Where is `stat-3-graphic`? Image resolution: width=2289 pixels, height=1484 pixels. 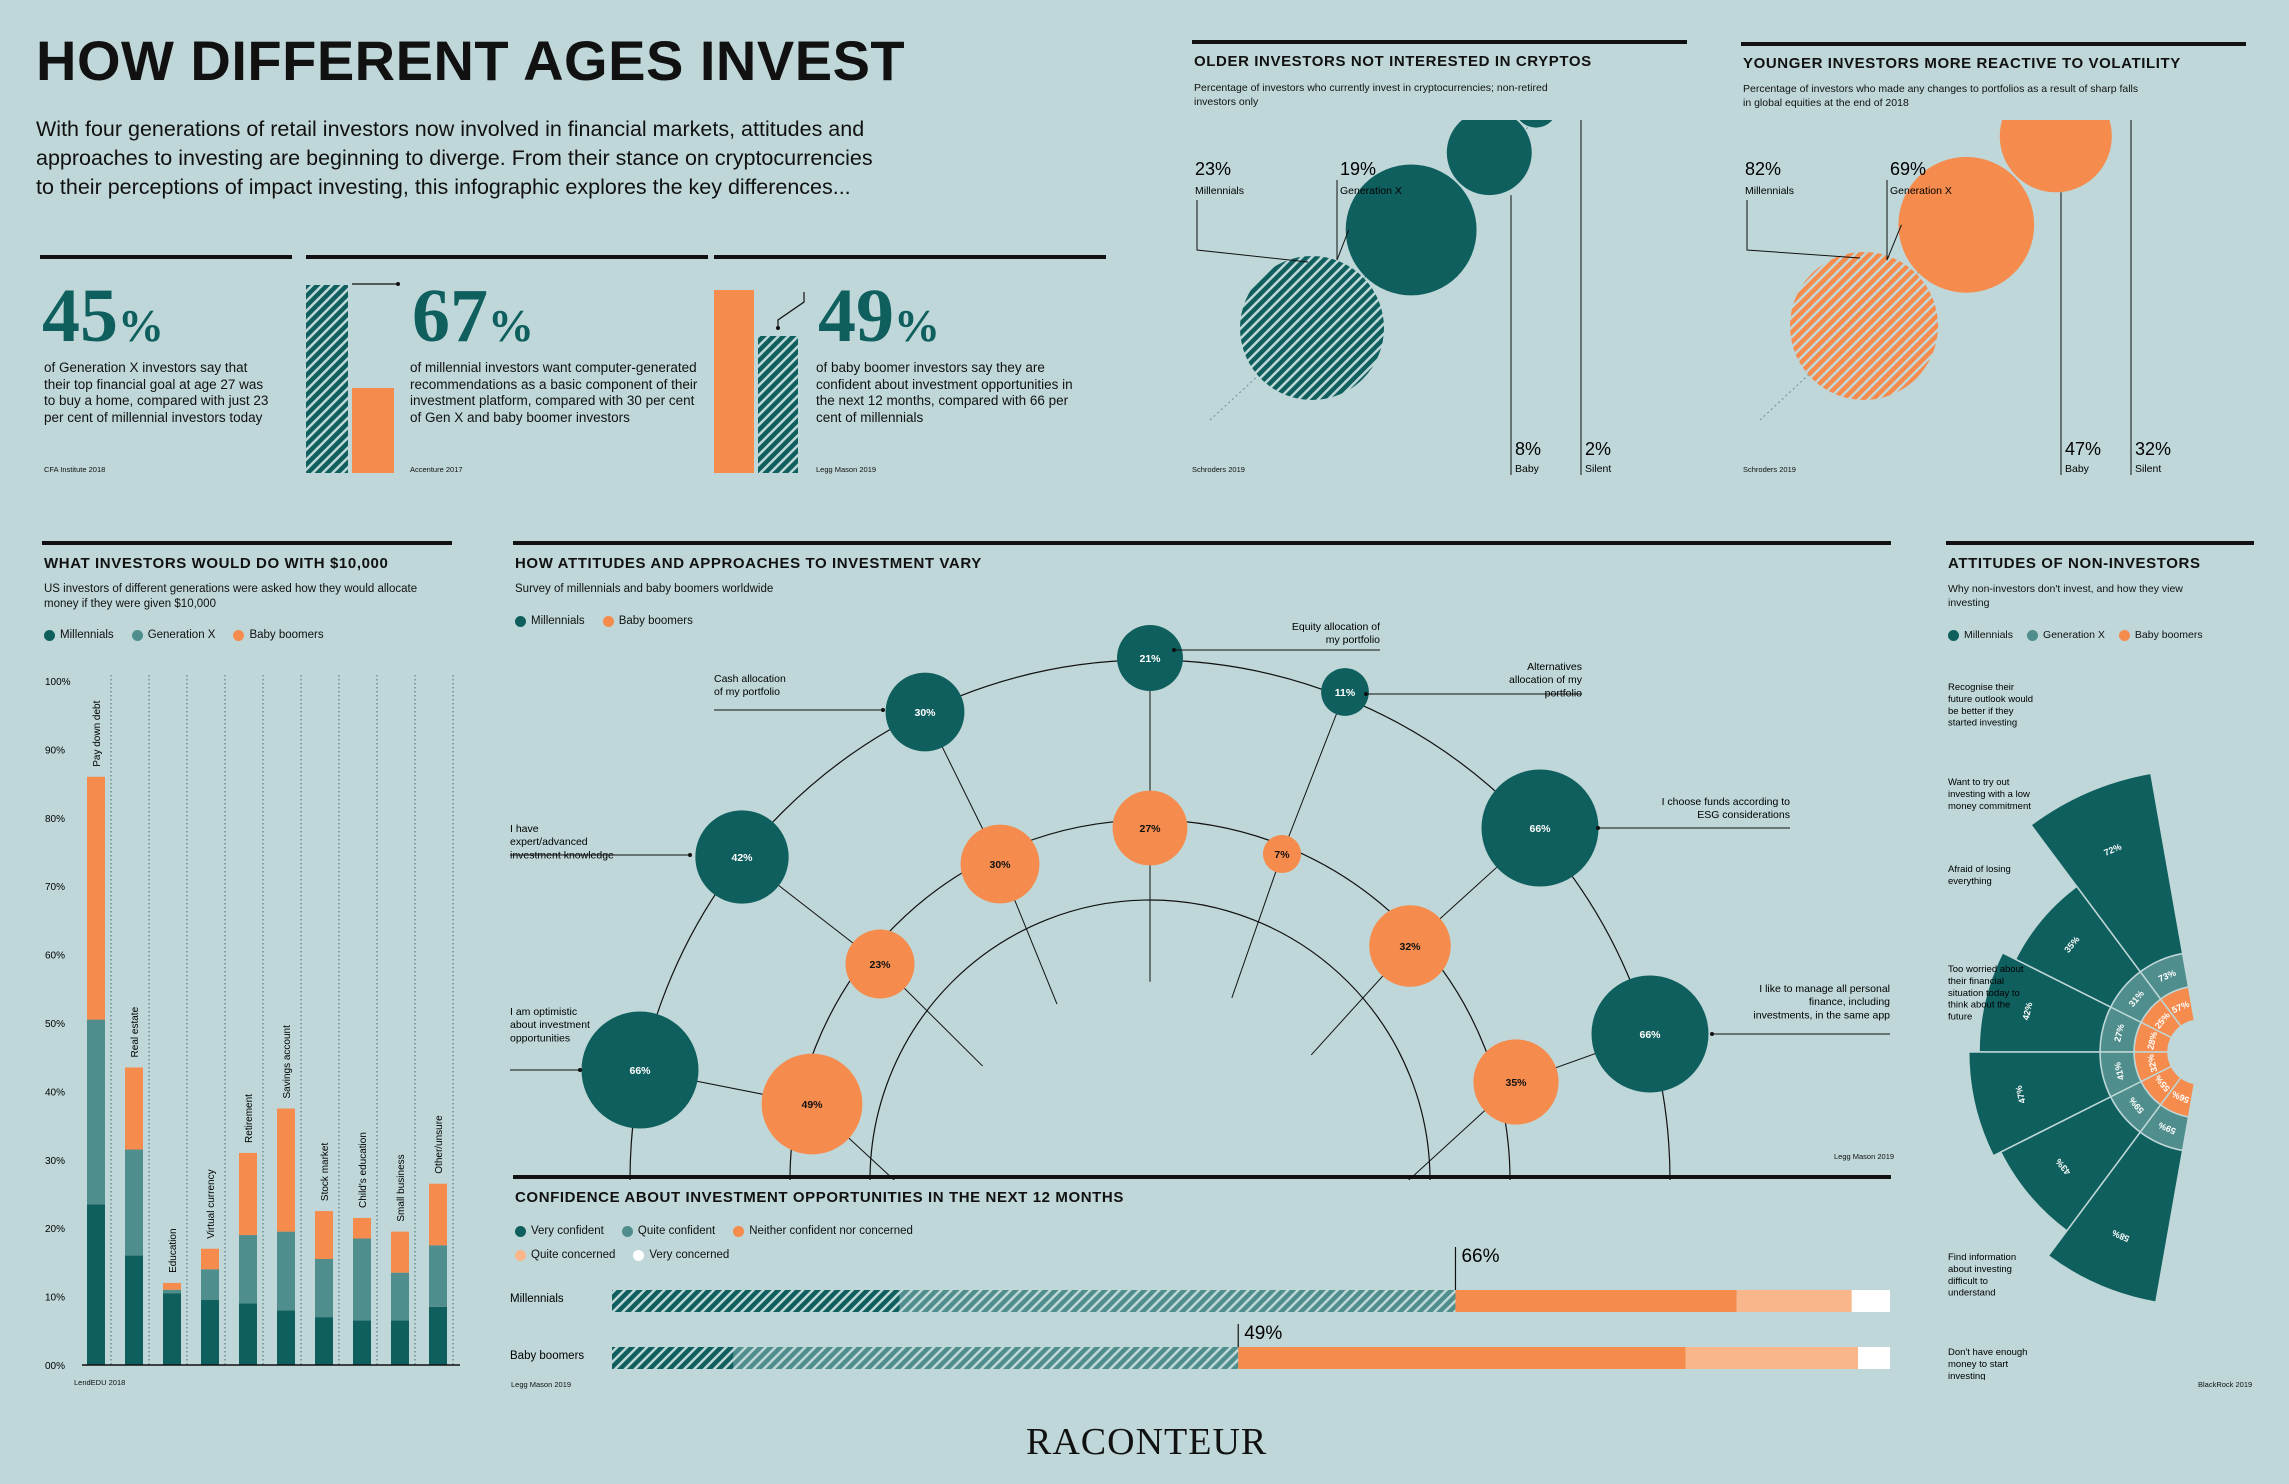 stat-3-graphic is located at coordinates (759, 381).